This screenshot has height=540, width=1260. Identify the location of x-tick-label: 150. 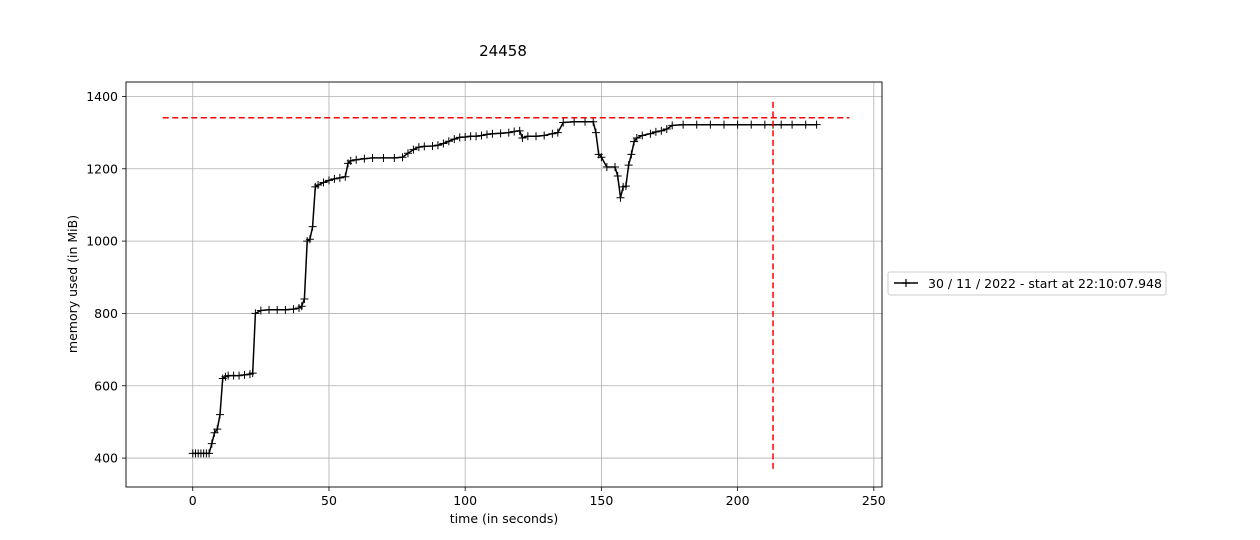
(601, 500).